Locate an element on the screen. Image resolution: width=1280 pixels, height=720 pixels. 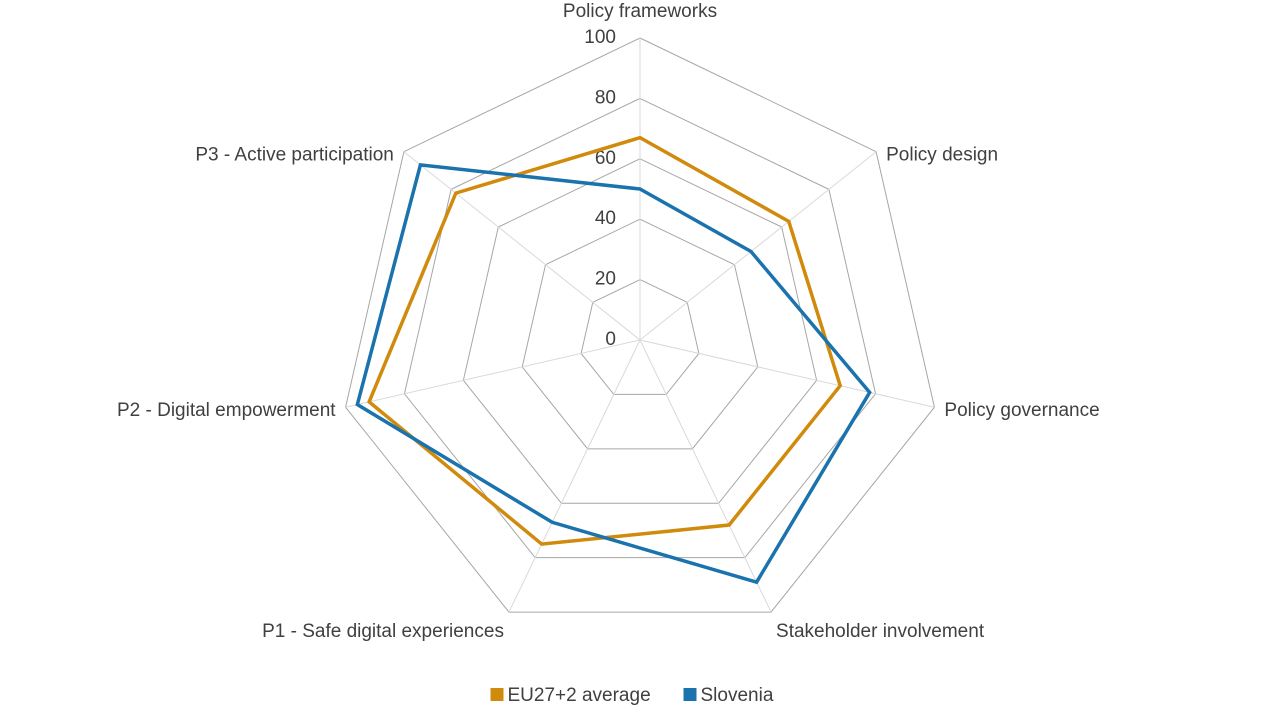
r-tick-label: 20 is located at coordinates (605, 279).